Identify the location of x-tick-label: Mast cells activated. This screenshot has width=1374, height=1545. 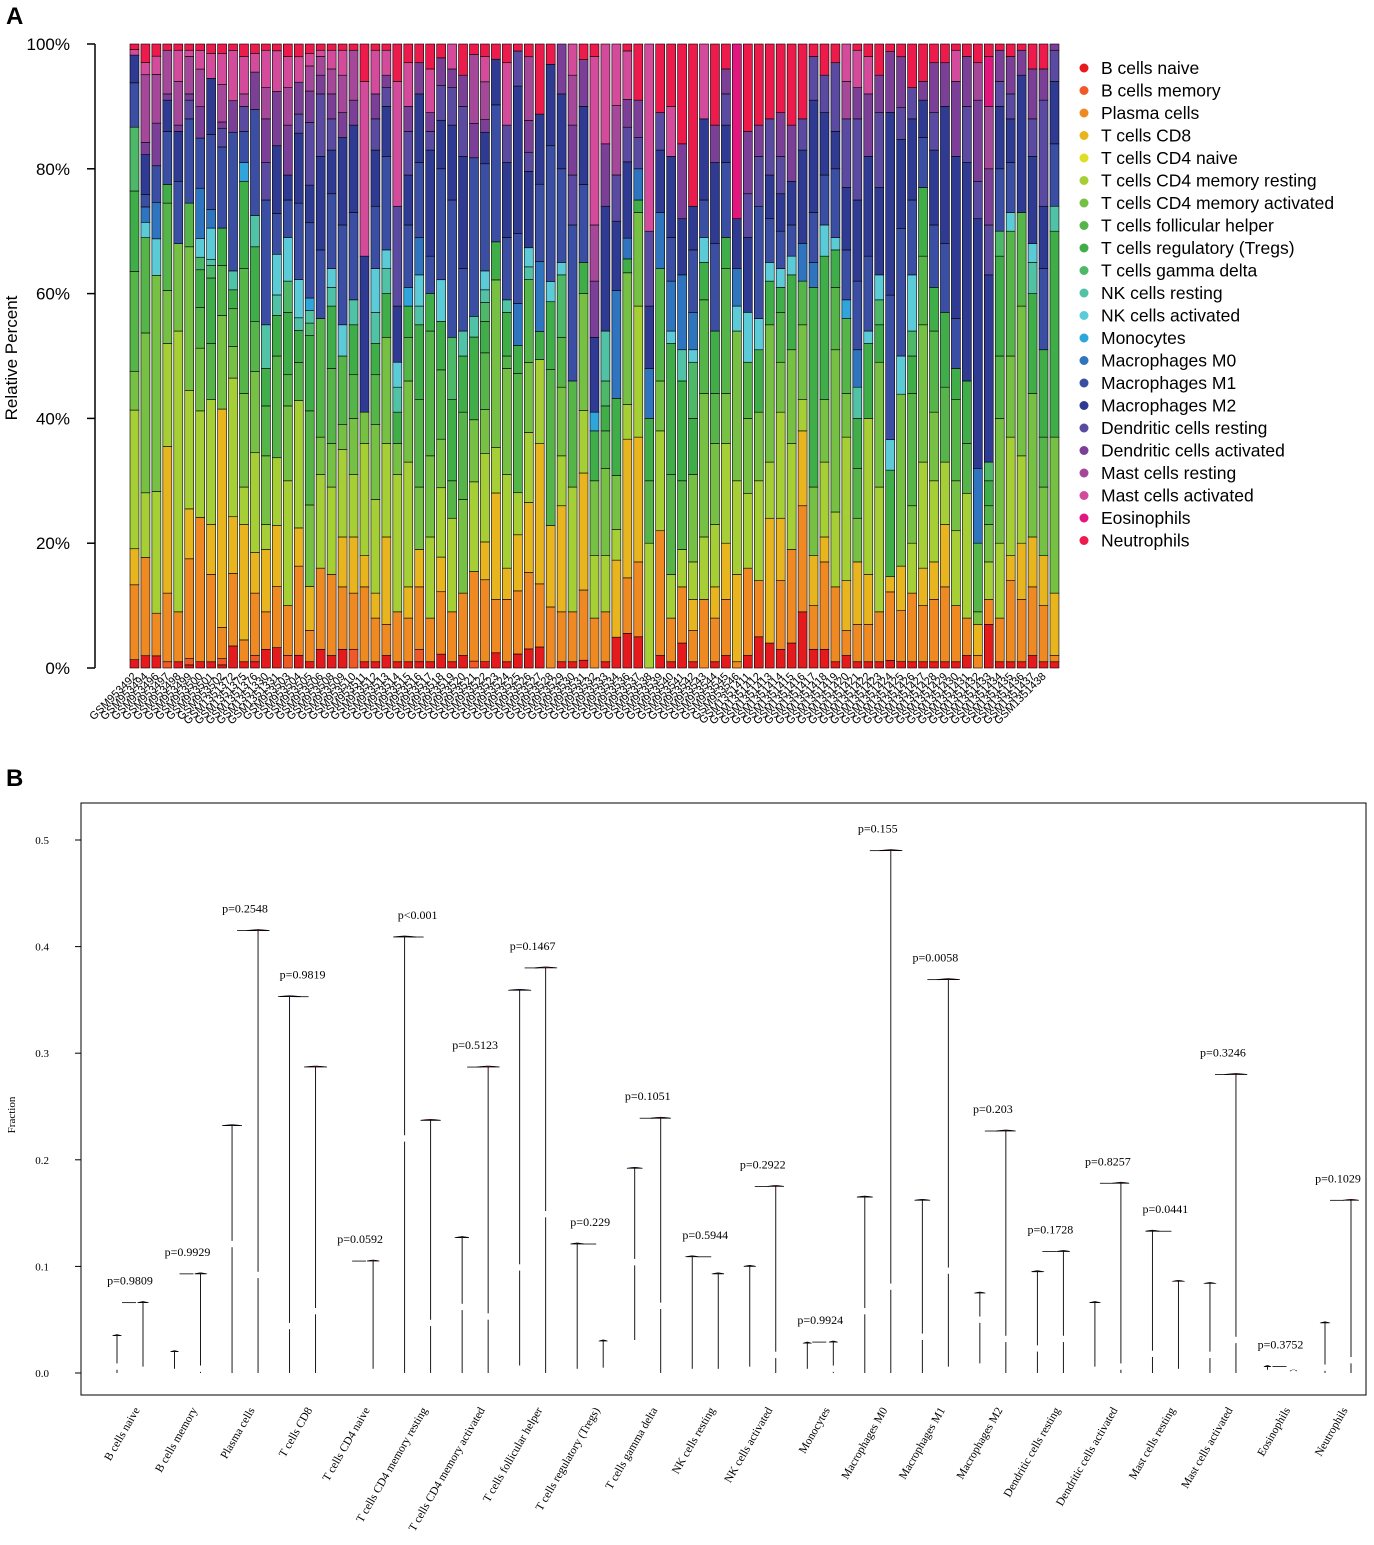
(1207, 1447).